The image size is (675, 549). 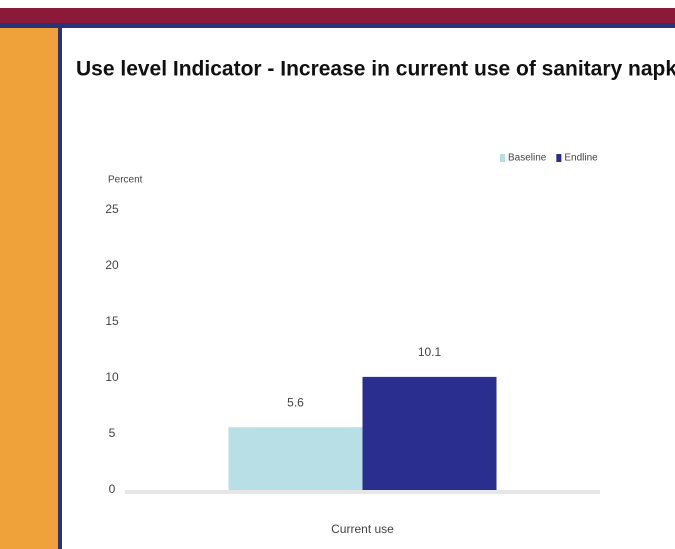 I want to click on y-tick-label: 25, so click(x=112, y=209).